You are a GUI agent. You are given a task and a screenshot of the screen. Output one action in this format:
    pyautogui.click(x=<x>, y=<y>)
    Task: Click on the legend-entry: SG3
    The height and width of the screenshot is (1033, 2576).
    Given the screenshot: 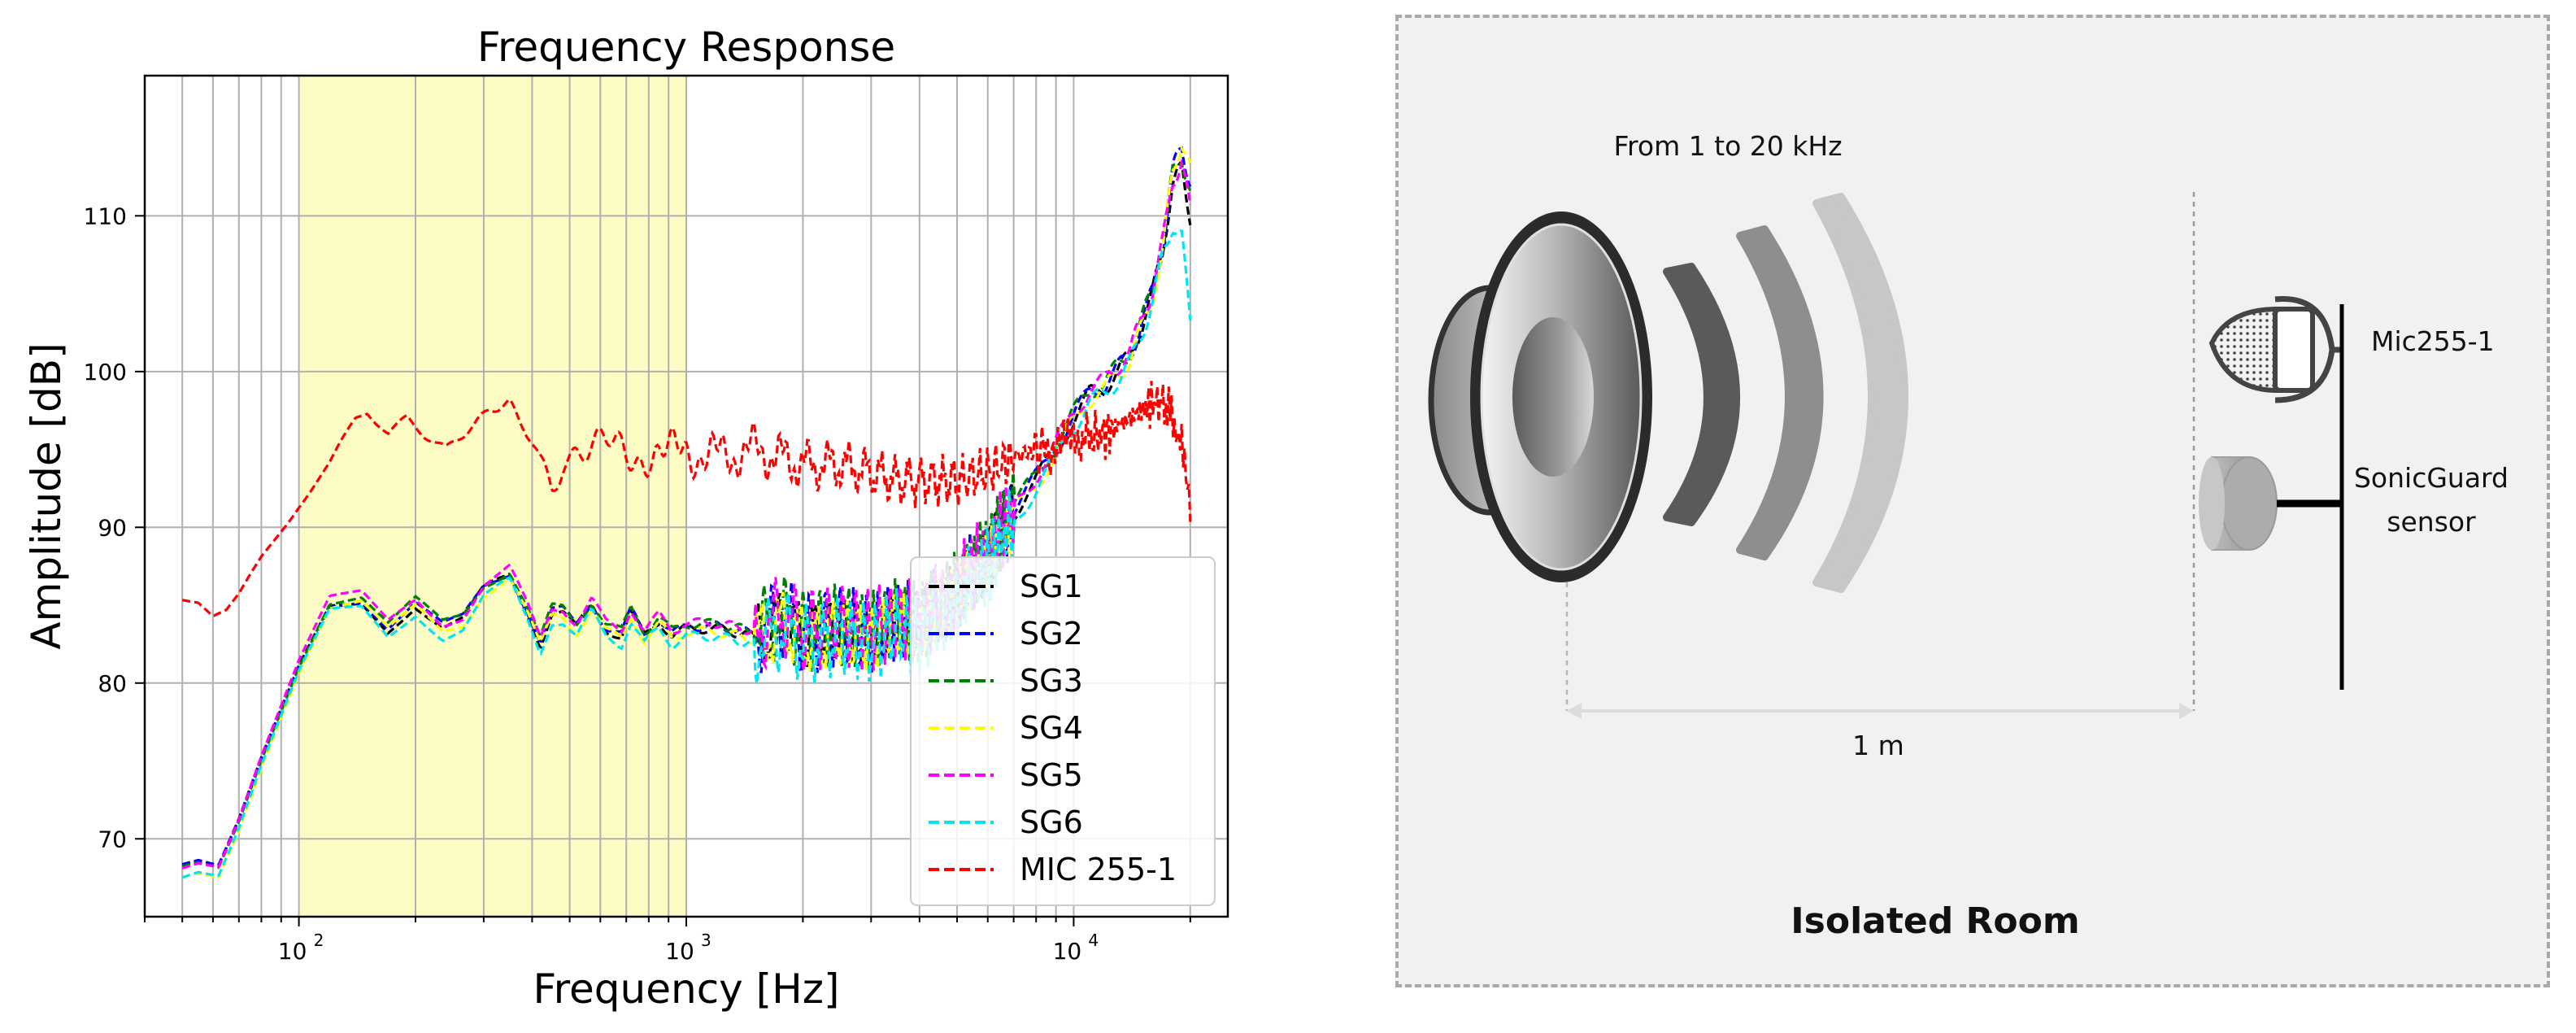 What is the action you would take?
    pyautogui.click(x=1052, y=681)
    